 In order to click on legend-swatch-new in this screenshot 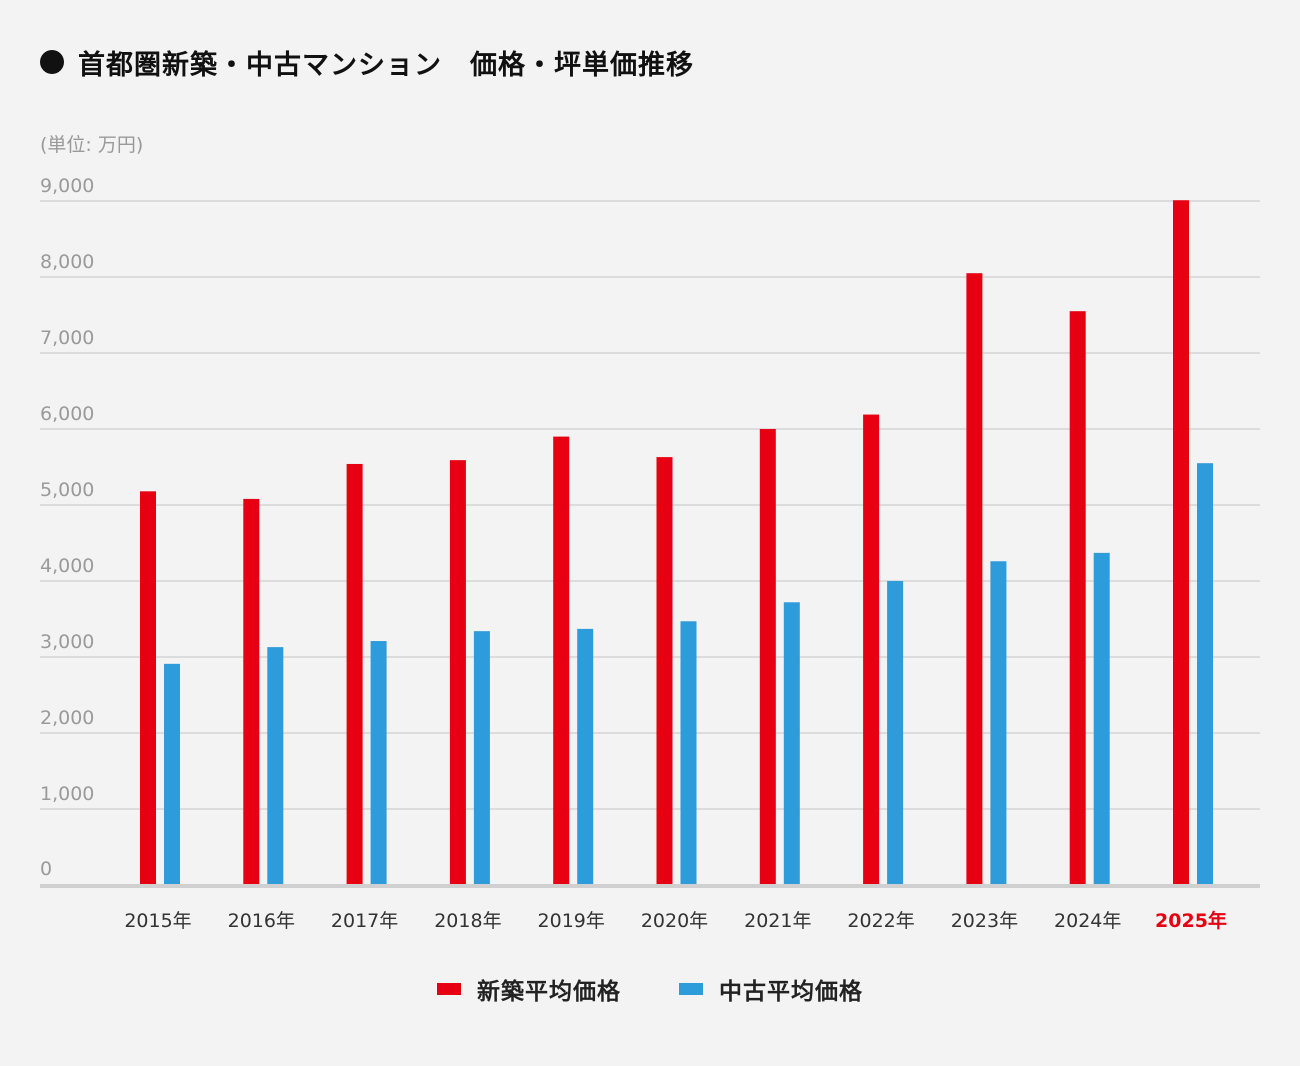, I will do `click(449, 989)`.